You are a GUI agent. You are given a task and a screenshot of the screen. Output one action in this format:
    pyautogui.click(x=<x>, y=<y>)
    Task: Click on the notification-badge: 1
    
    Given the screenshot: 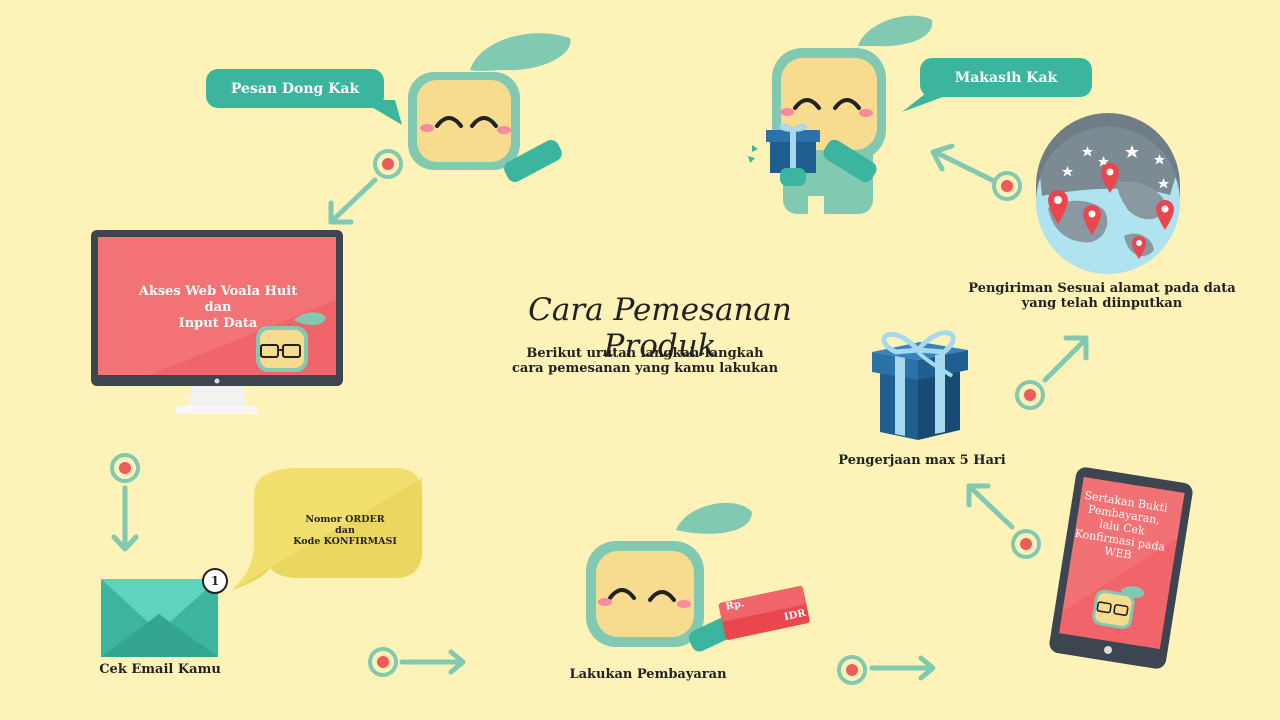 What is the action you would take?
    pyautogui.click(x=215, y=581)
    